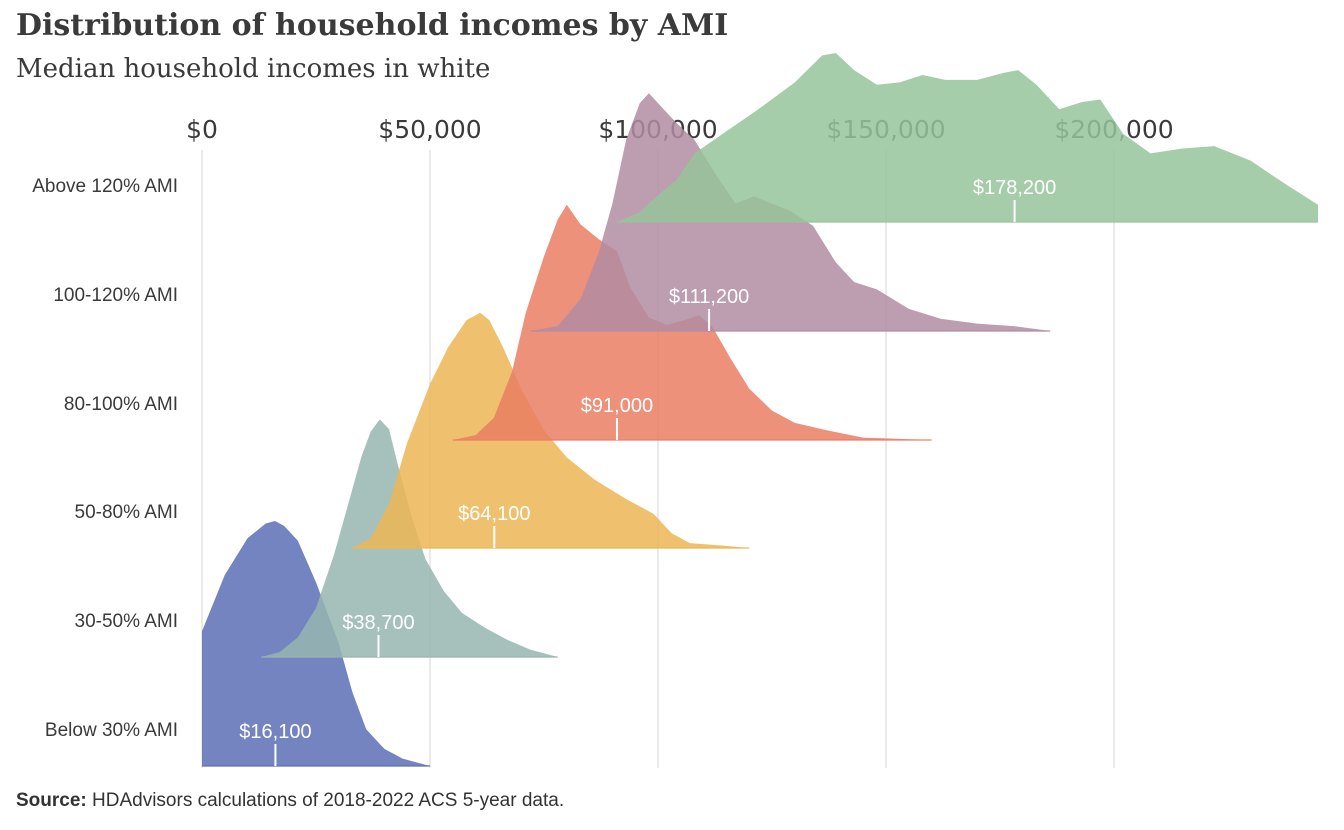 This screenshot has width=1344, height=830. I want to click on chart-subtitle: Median household incomes in white, so click(253, 69).